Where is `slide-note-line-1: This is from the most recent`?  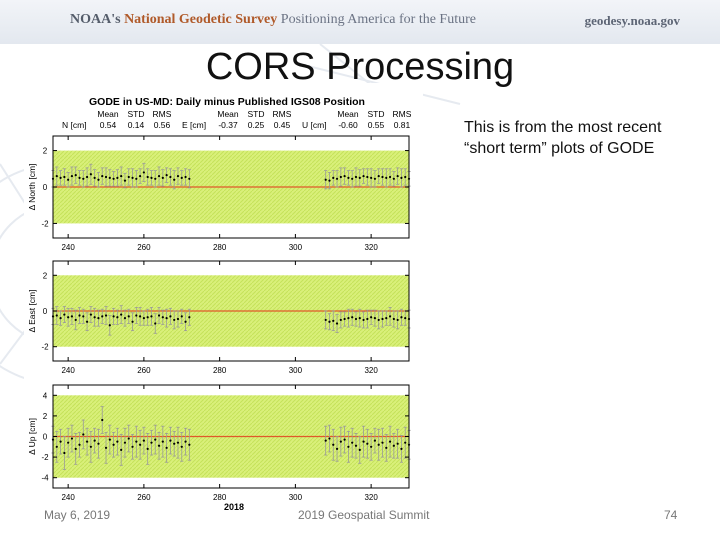 slide-note-line-1: This is from the most recent is located at coordinates (563, 127).